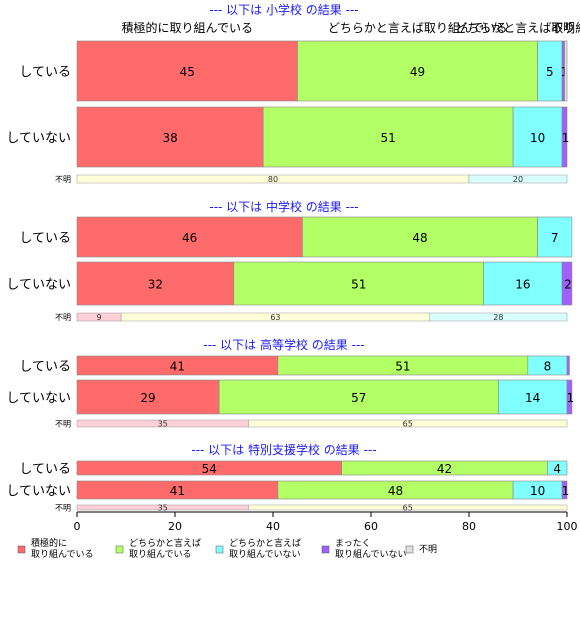 This screenshot has height=636, width=580. Describe the element at coordinates (273, 526) in the screenshot. I see `x-tick-label: 40` at that location.